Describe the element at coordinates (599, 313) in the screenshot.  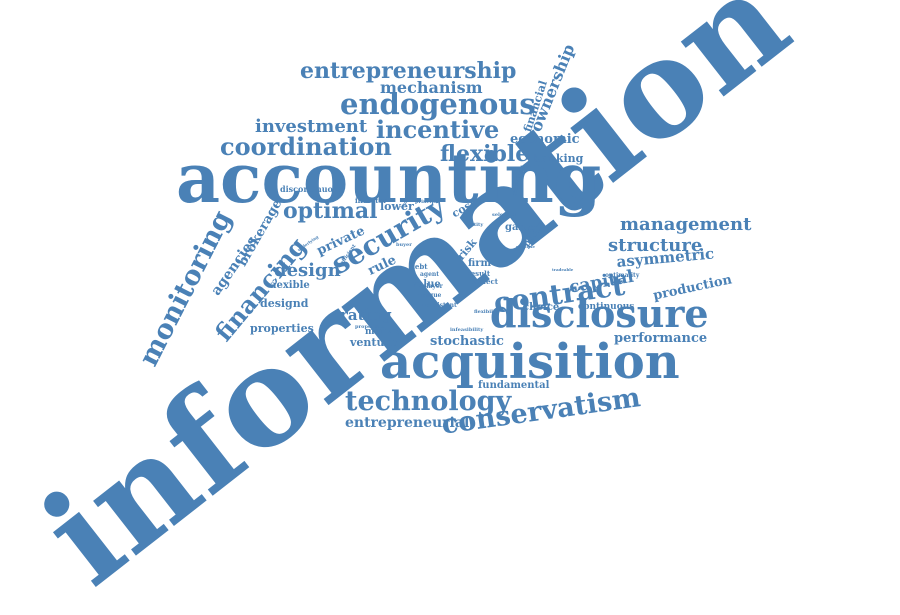
I see `word-3: disclosure` at that location.